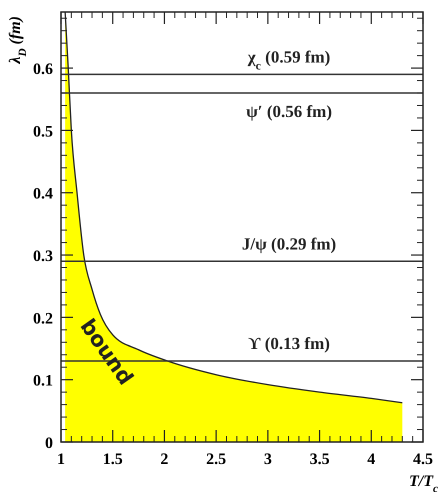 This screenshot has height=492, width=442. Describe the element at coordinates (43, 69) in the screenshot. I see `y-tick-label: 0.6` at that location.